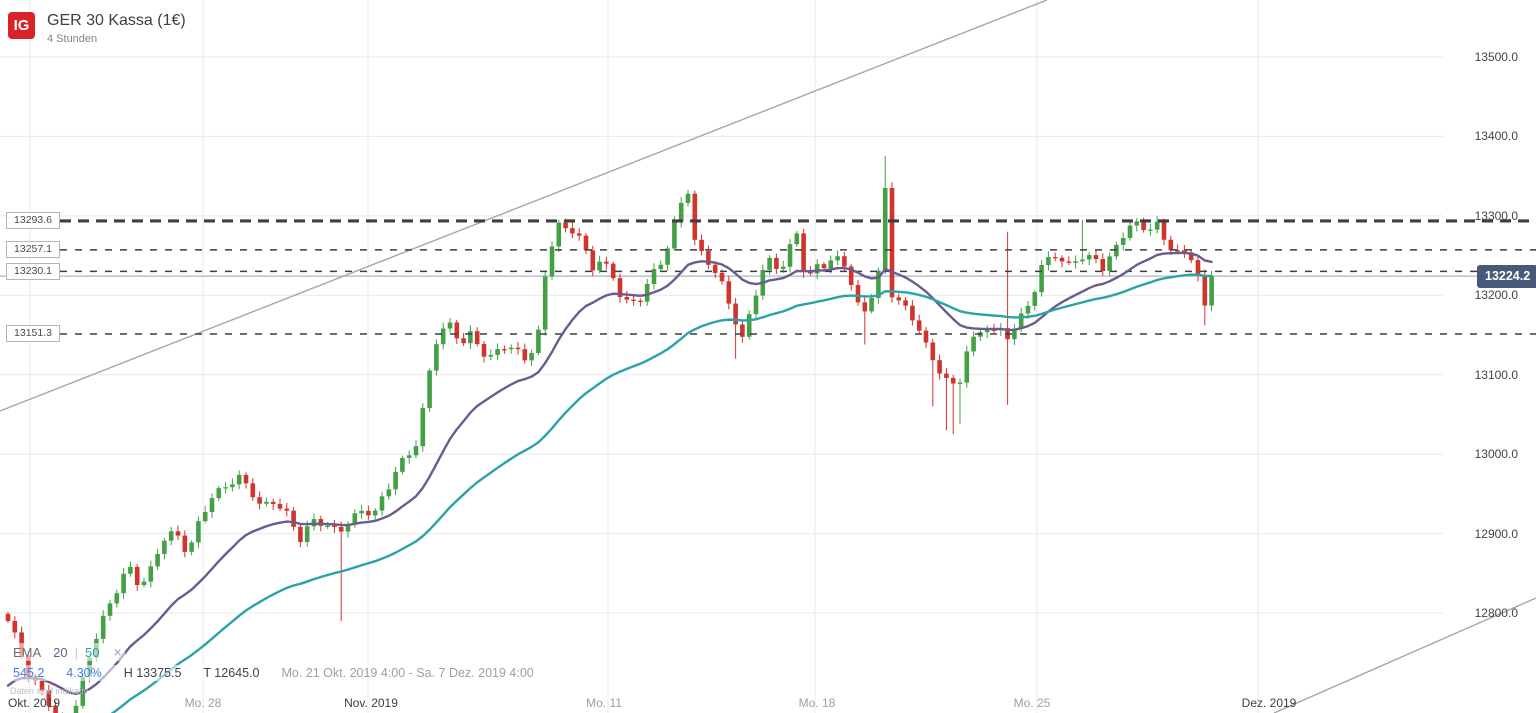  I want to click on x-axis-label: Mo. 25, so click(1032, 703).